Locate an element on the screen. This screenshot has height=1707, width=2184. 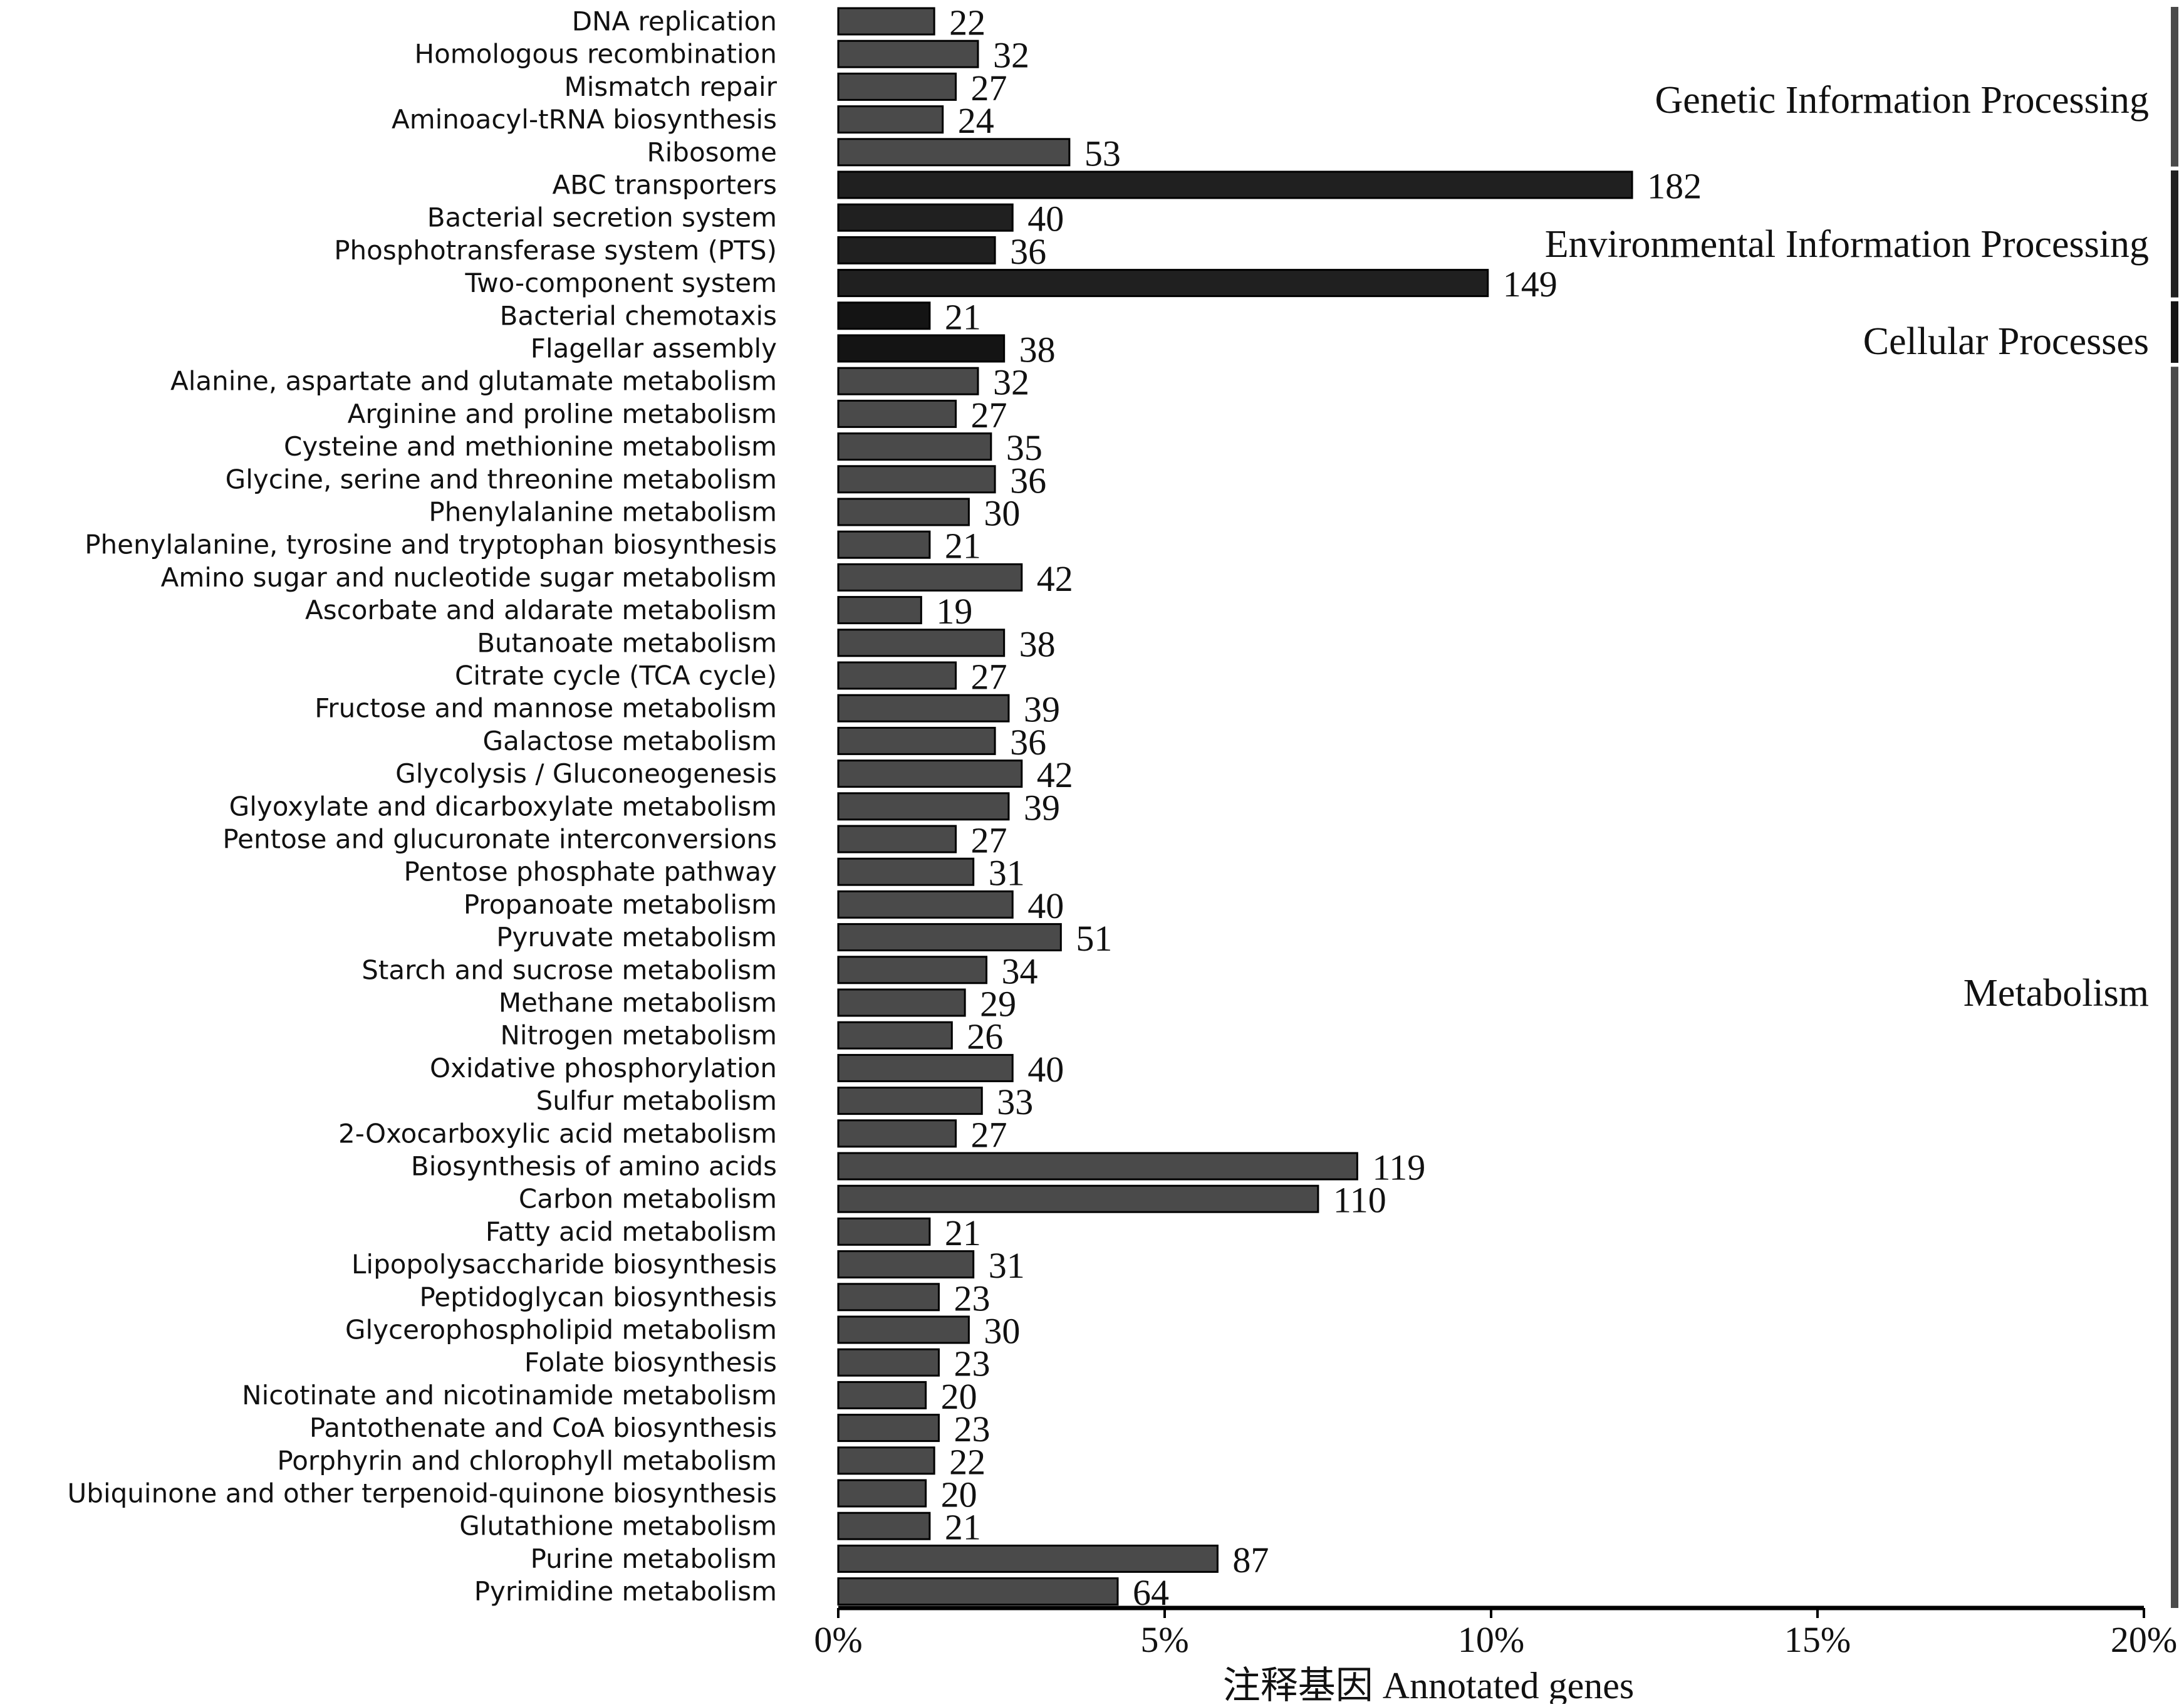
group-label: Genetic Information Processing is located at coordinates (1902, 100).